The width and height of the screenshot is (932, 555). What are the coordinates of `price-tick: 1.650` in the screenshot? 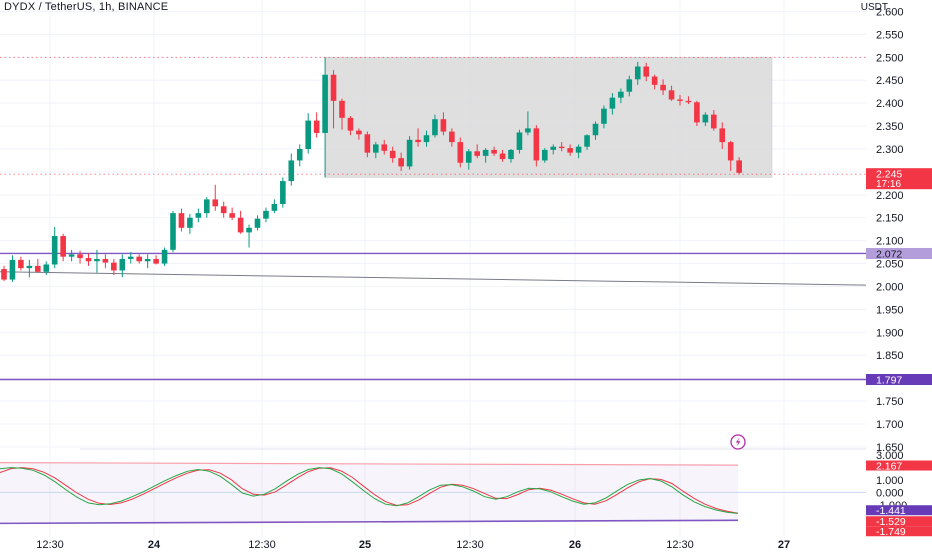 It's located at (890, 448).